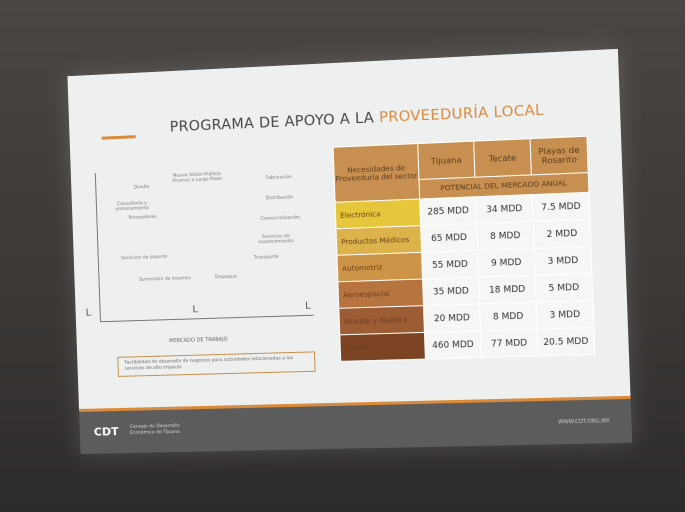 The image size is (685, 512). What do you see at coordinates (565, 342) in the screenshot?
I see `table-cell: 20.5 MDD` at bounding box center [565, 342].